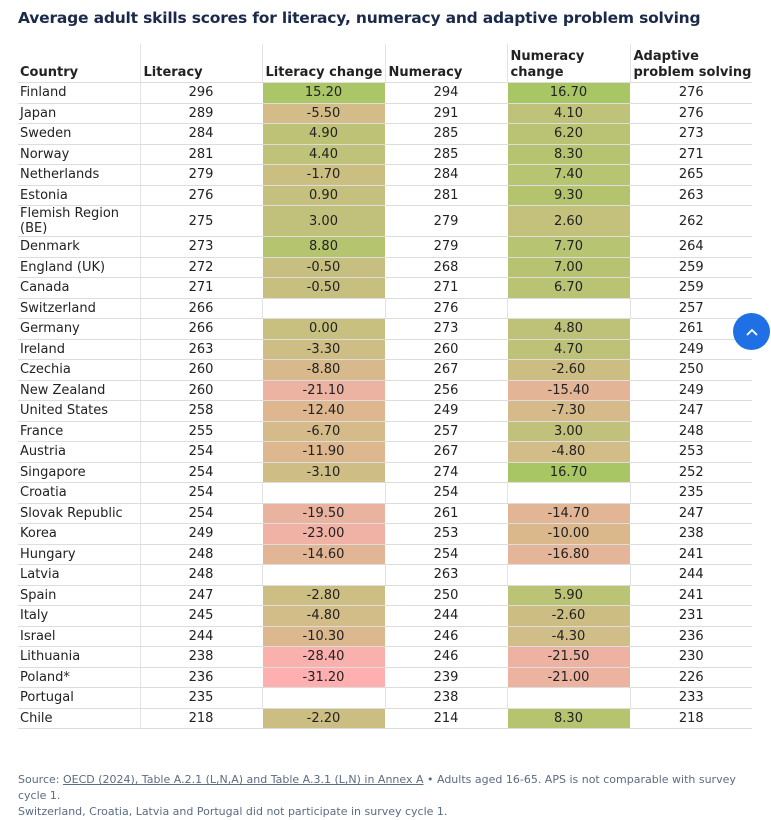 The width and height of the screenshot is (771, 820). Describe the element at coordinates (79, 636) in the screenshot. I see `country-cell: Israel` at that location.